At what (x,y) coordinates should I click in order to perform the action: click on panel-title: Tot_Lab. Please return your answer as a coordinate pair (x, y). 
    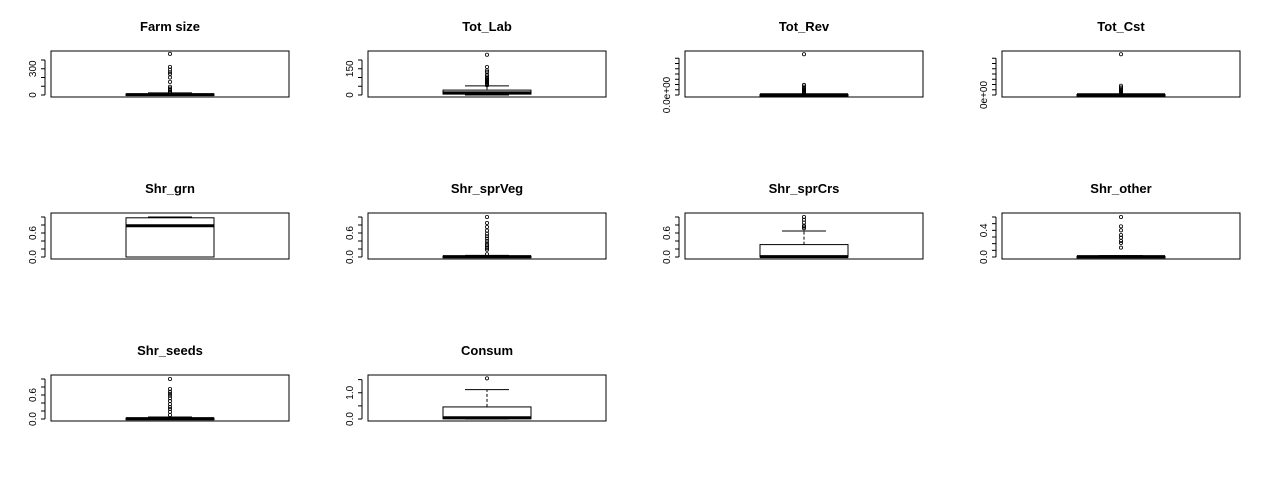
    Looking at the image, I should click on (487, 26).